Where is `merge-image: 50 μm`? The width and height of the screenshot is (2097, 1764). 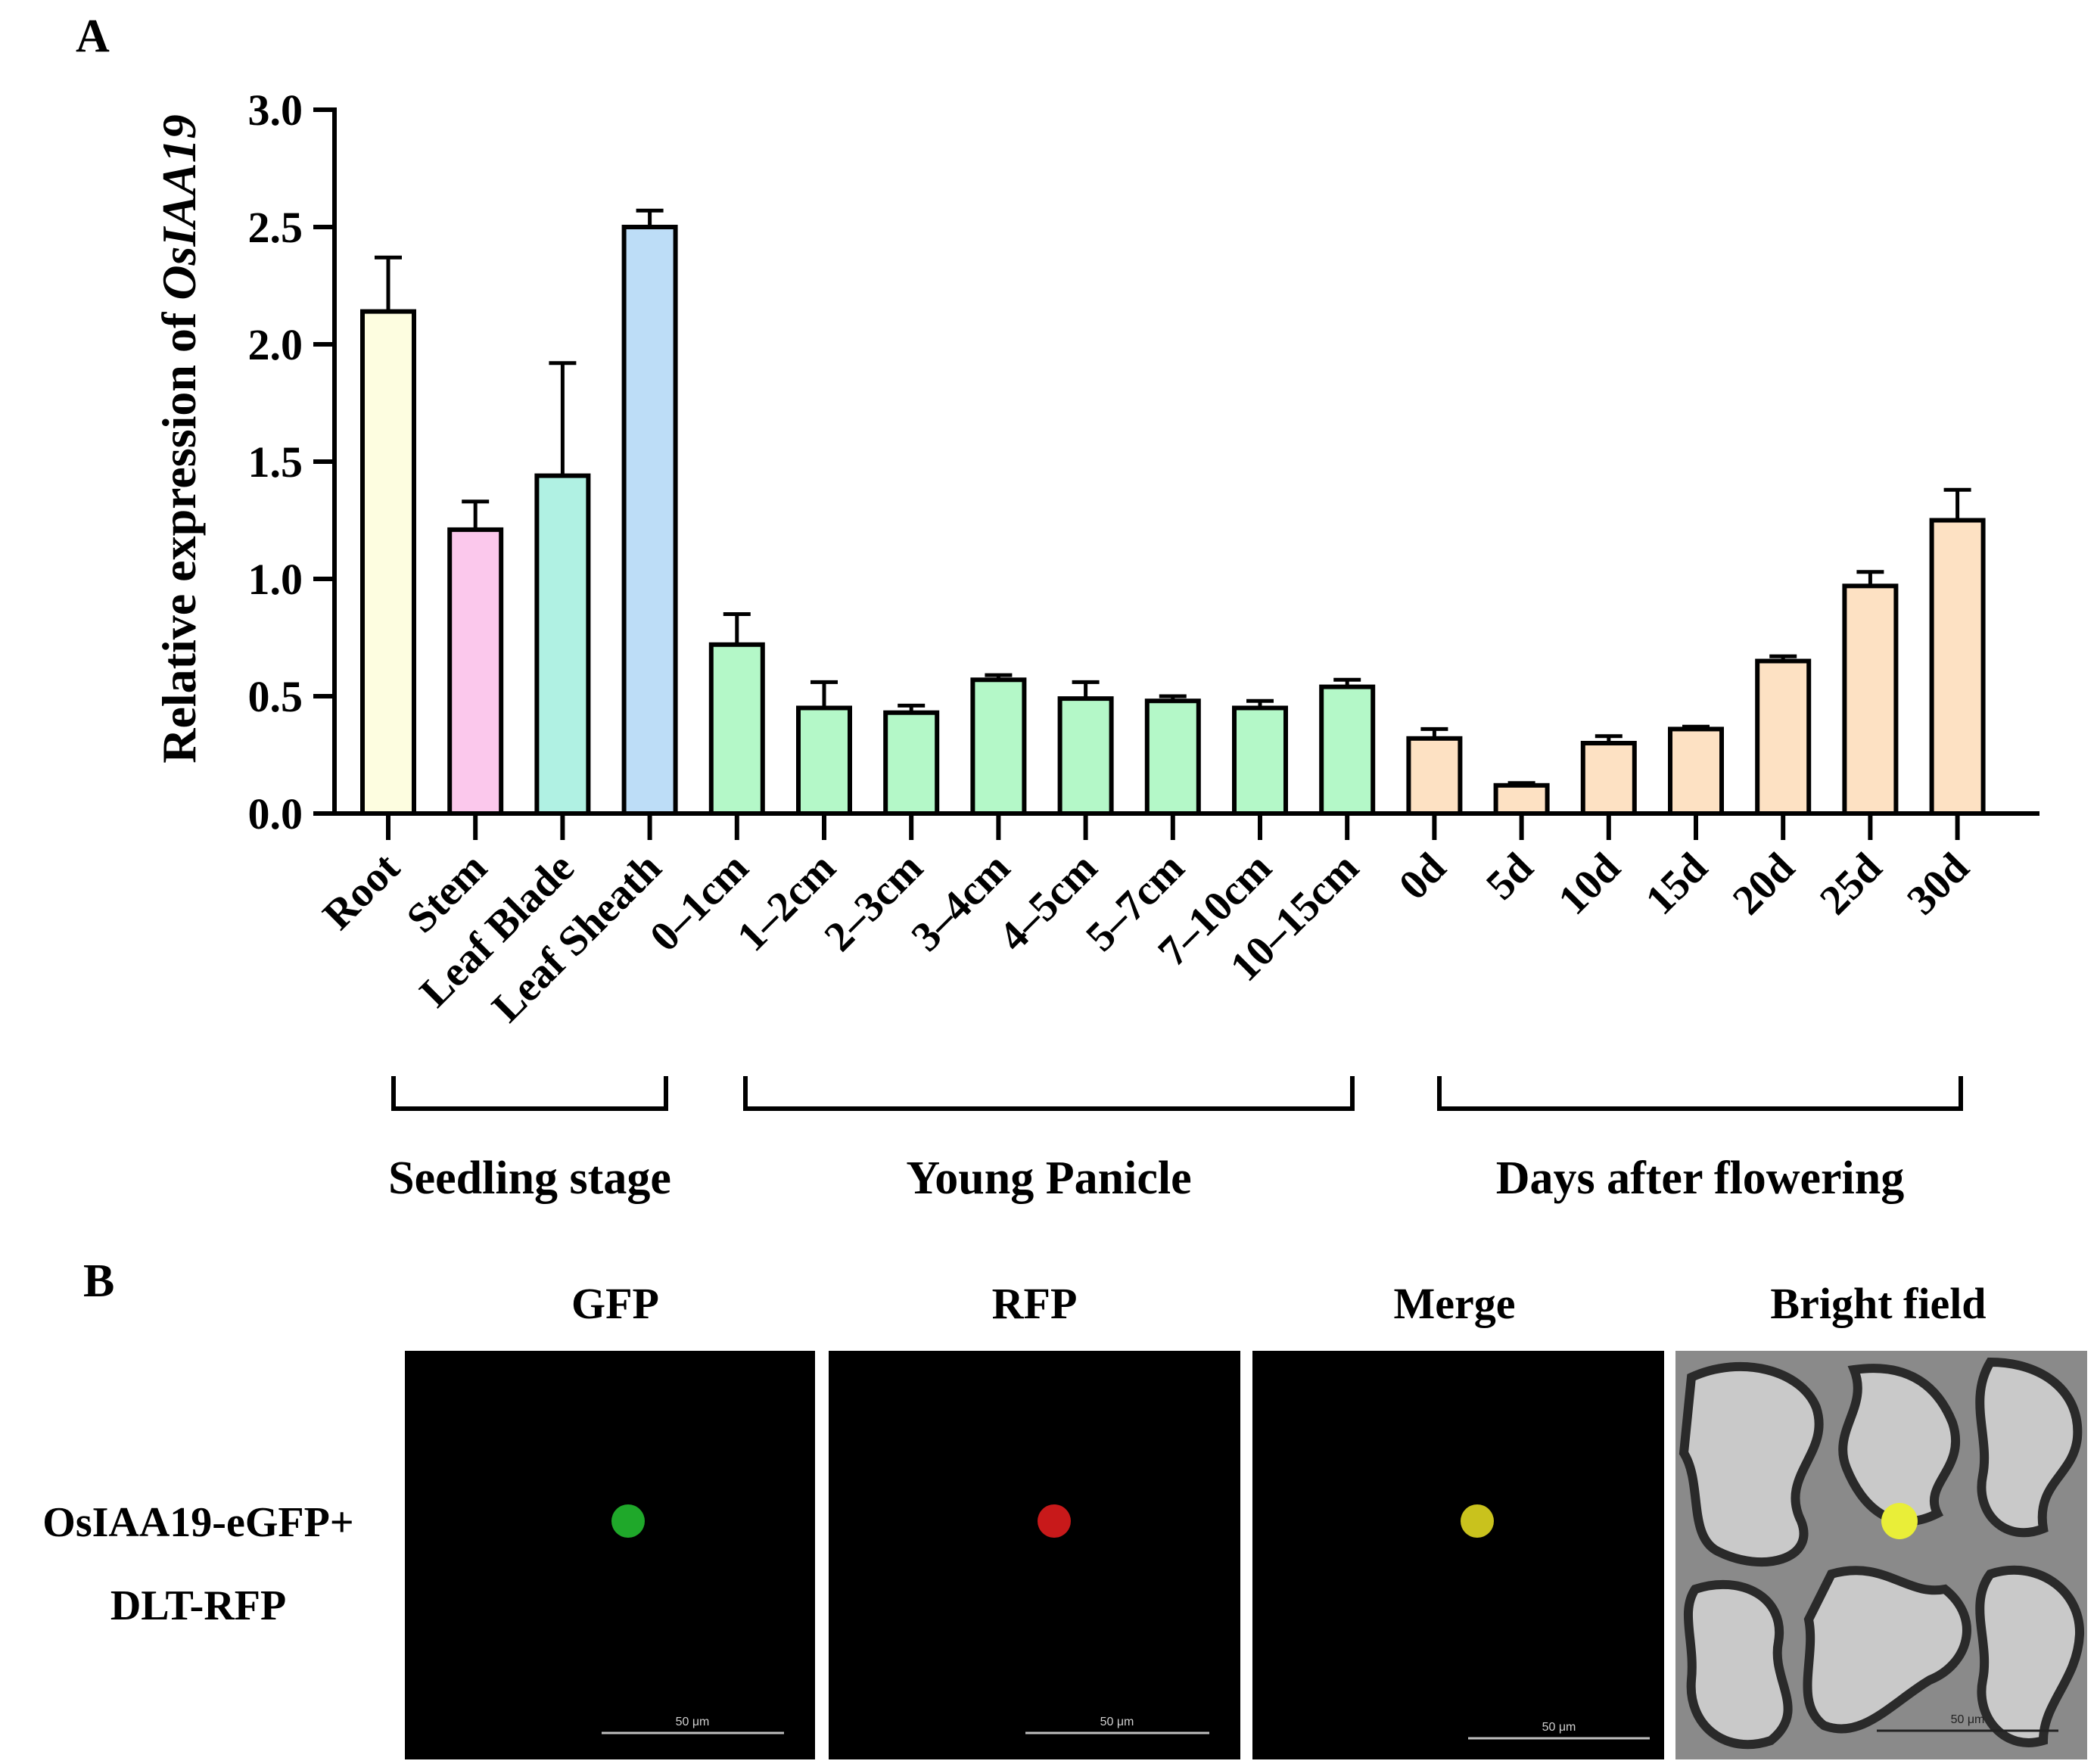
merge-image: 50 μm is located at coordinates (1458, 1555).